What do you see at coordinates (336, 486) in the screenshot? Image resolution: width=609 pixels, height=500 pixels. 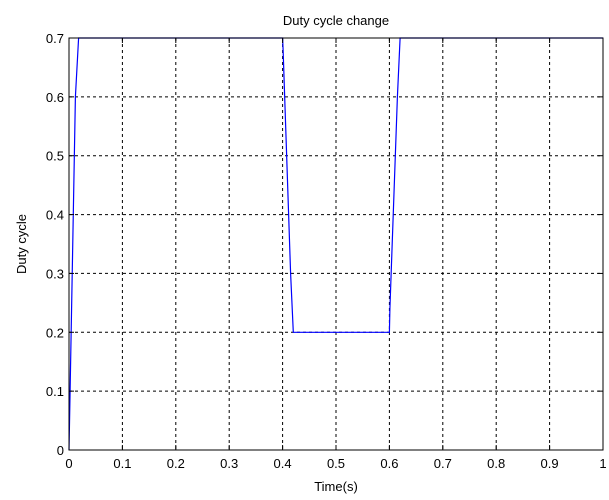 I see `x-axis-title: Time(s)` at bounding box center [336, 486].